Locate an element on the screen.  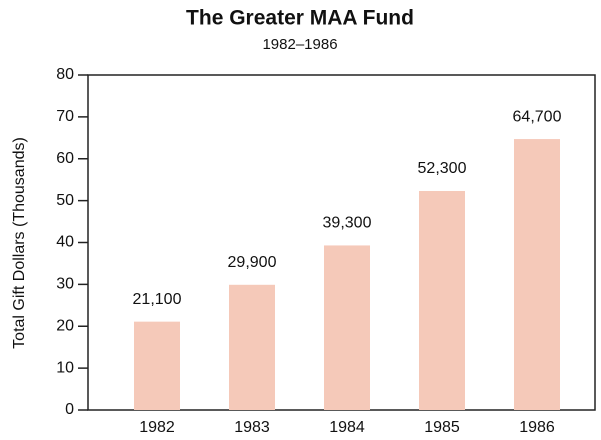
y-tick-label: 60 is located at coordinates (65, 158).